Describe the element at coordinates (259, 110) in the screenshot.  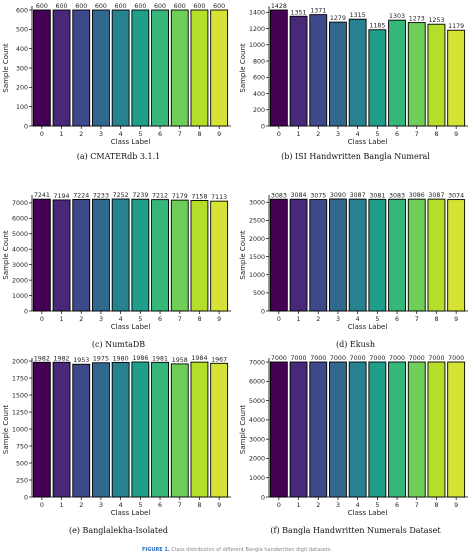
I see `y-tick-label: 200` at that location.